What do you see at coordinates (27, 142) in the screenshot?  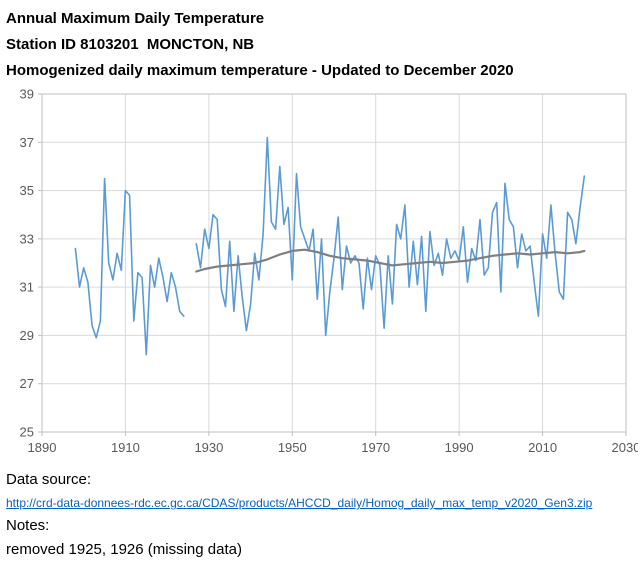 I see `y-axis-label: 37` at bounding box center [27, 142].